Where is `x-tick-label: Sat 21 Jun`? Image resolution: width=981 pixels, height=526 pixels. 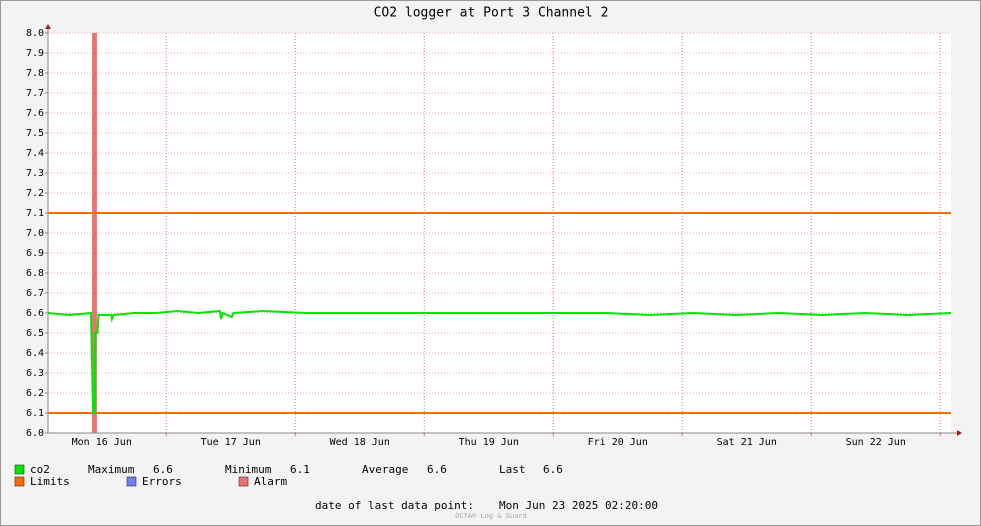 x-tick-label: Sat 21 Jun is located at coordinates (747, 442).